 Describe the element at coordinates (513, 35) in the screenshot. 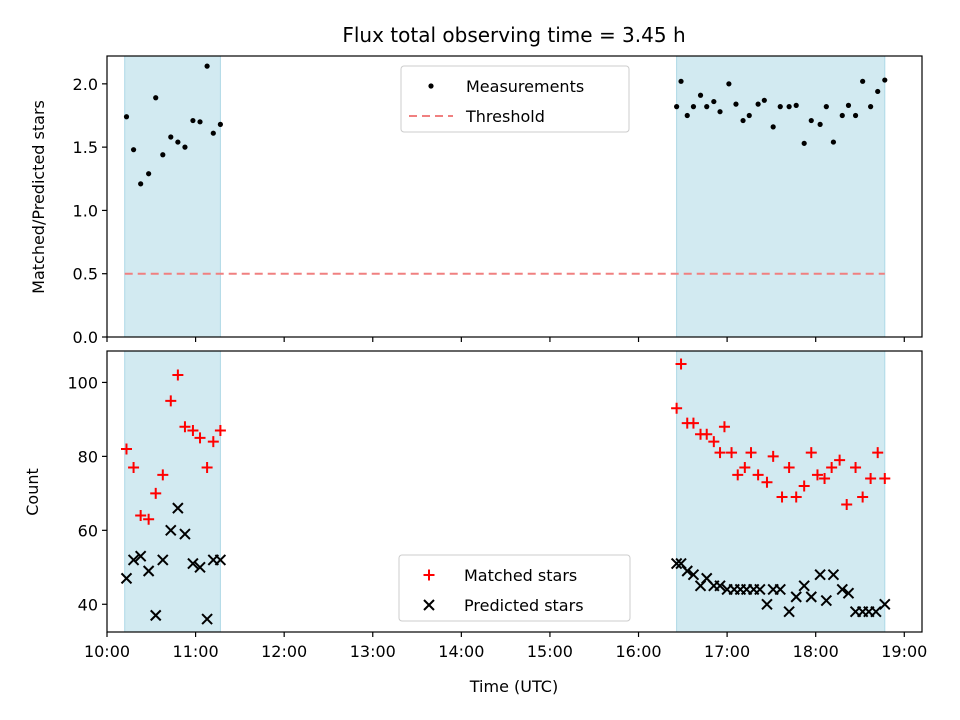

I see `chart-title: Flux total observing time = 3.45 h` at that location.